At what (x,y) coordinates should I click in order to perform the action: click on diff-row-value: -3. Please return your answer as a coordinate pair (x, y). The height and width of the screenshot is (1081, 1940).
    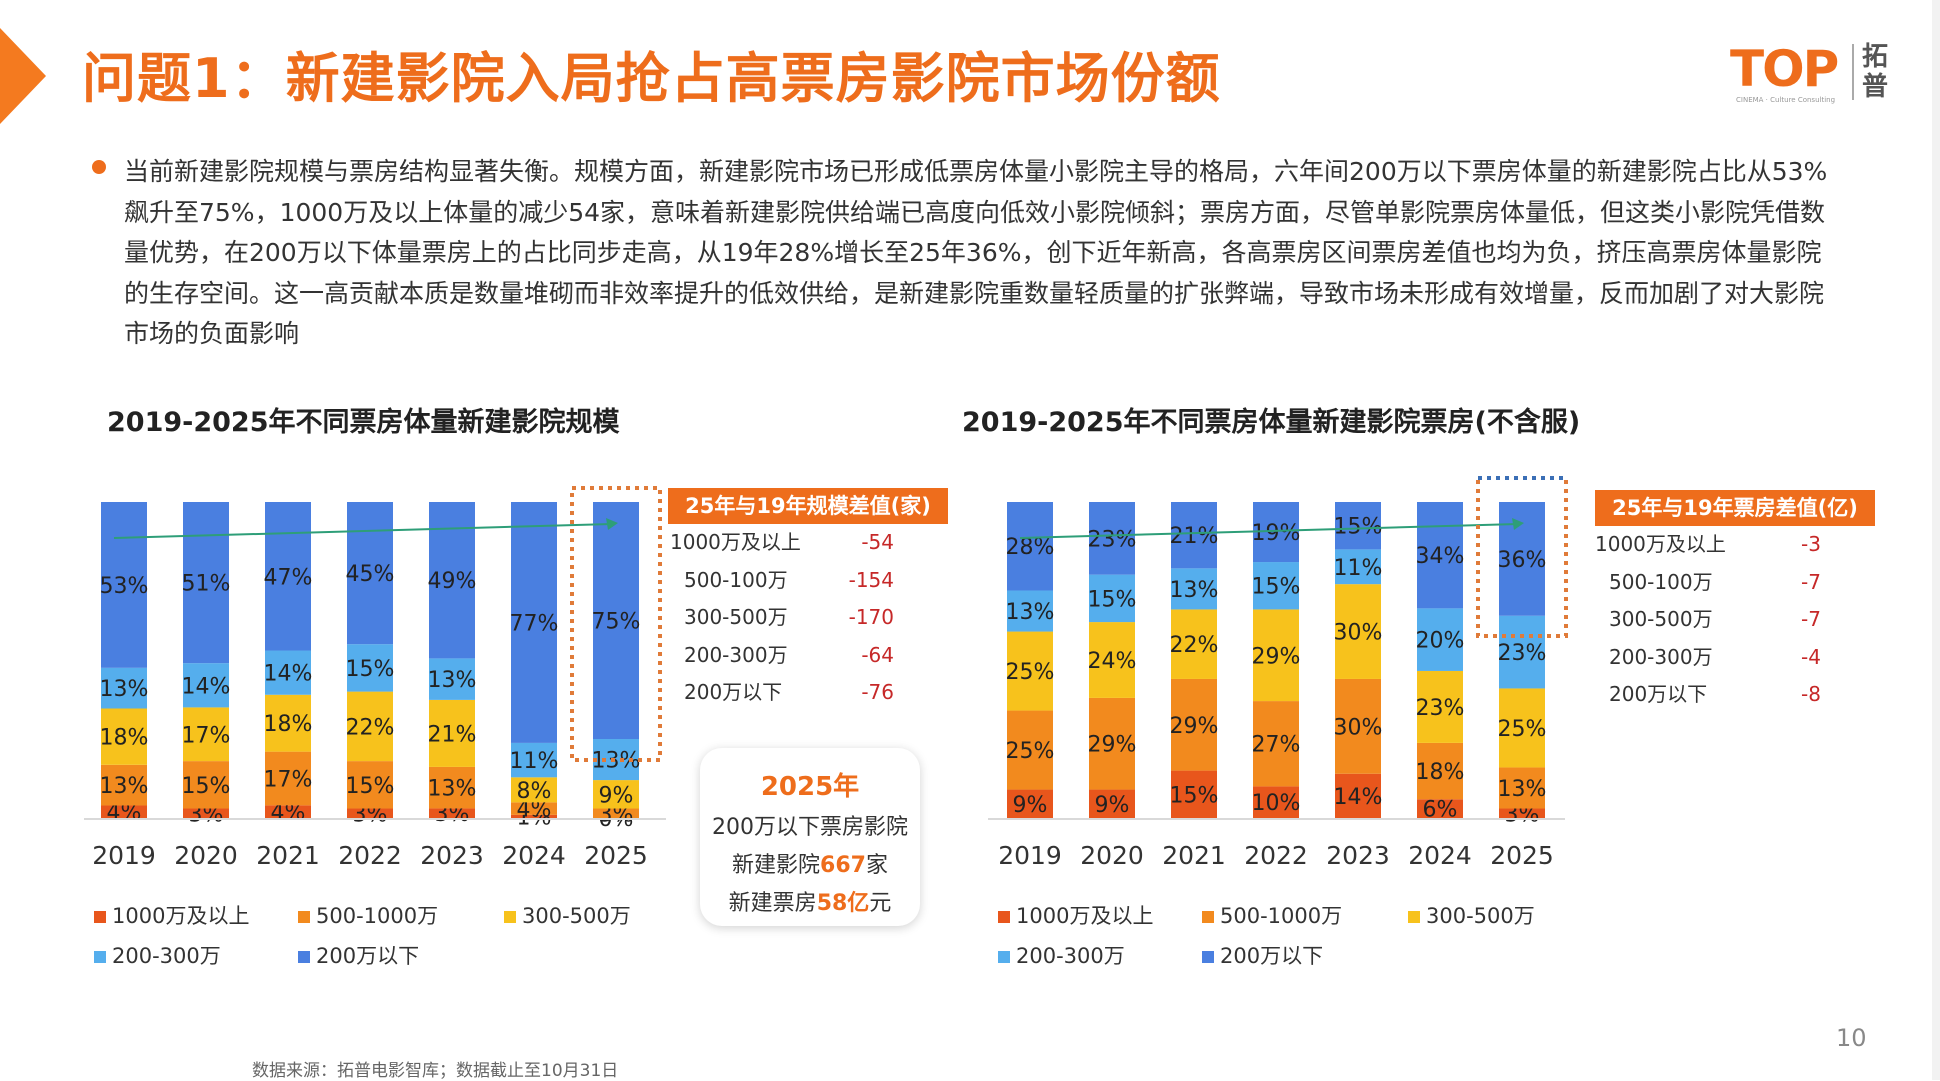
    Looking at the image, I should click on (1811, 544).